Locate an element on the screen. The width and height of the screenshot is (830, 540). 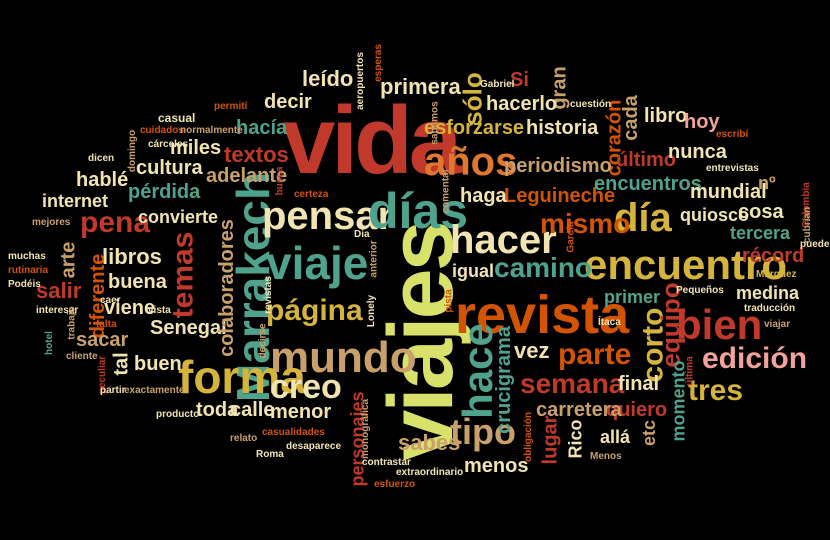
word-esperas: esperas is located at coordinates (378, 63).